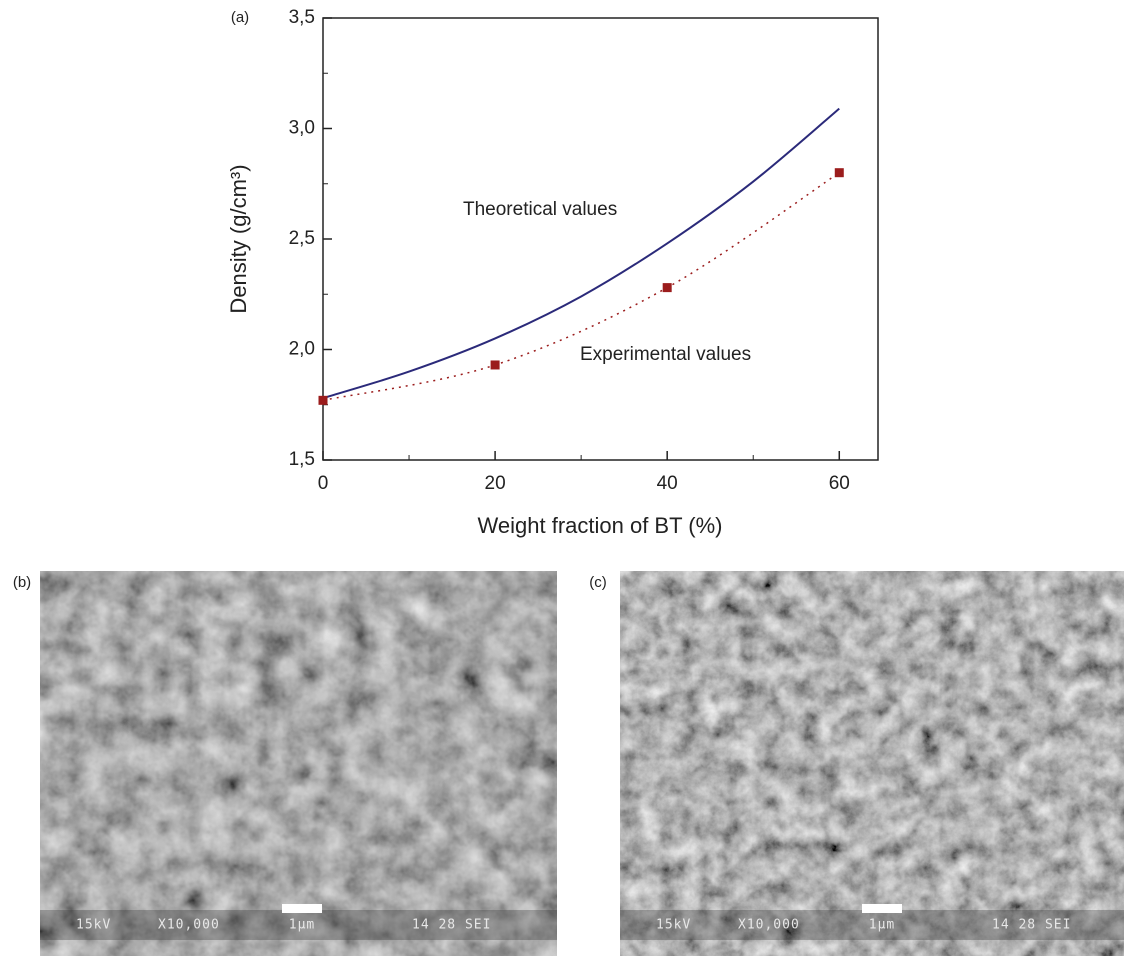 The width and height of the screenshot is (1124, 956). I want to click on y-tick-label: 3,5, so click(302, 17).